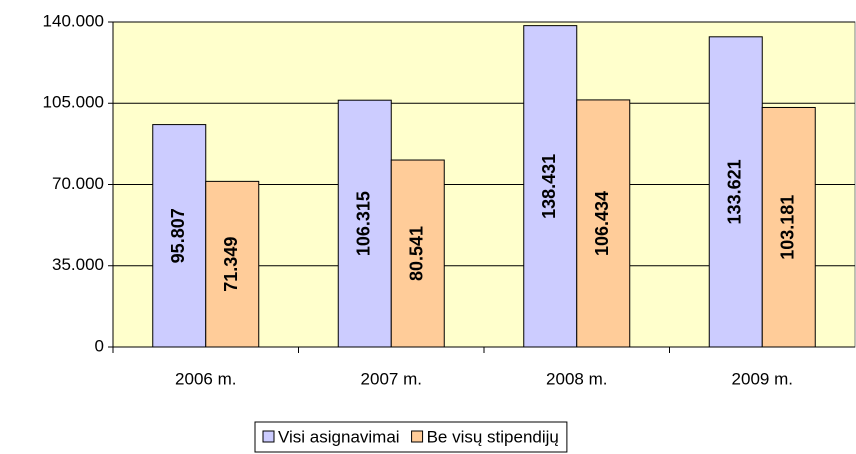  What do you see at coordinates (99, 345) in the screenshot?
I see `y-tick-label: 0` at bounding box center [99, 345].